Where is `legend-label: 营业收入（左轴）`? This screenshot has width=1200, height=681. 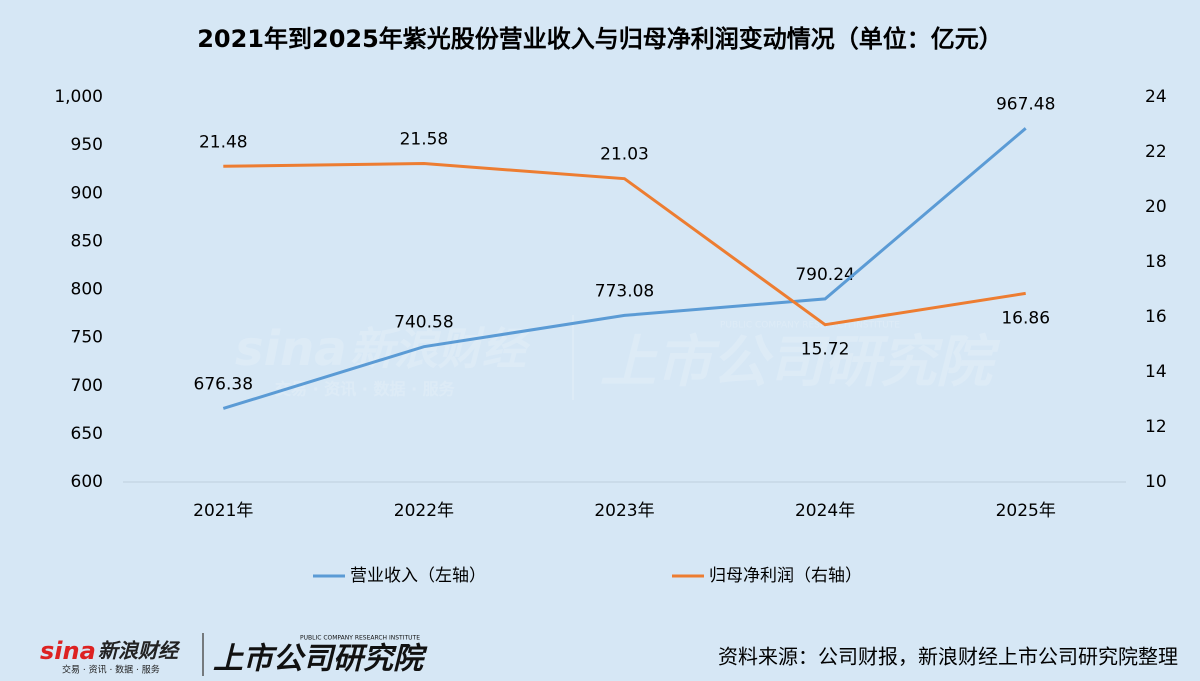
legend-label: 营业收入（左轴） is located at coordinates (418, 576).